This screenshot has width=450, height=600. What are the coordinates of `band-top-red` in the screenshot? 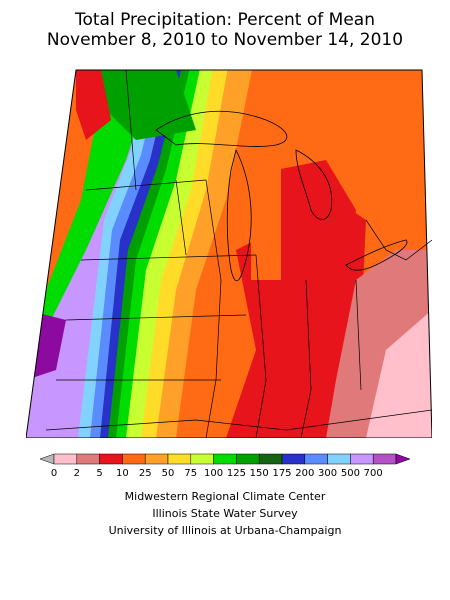 It's located at (93, 105).